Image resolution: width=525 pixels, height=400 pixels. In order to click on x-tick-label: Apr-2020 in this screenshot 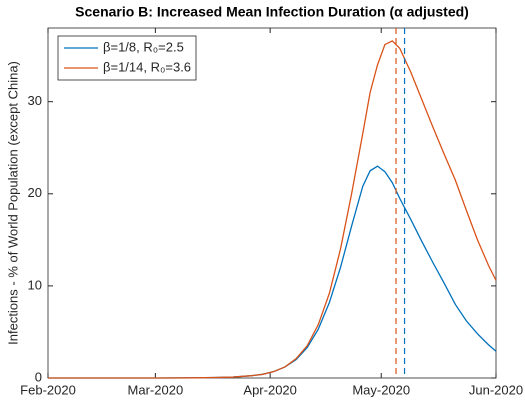, I will do `click(269, 389)`.